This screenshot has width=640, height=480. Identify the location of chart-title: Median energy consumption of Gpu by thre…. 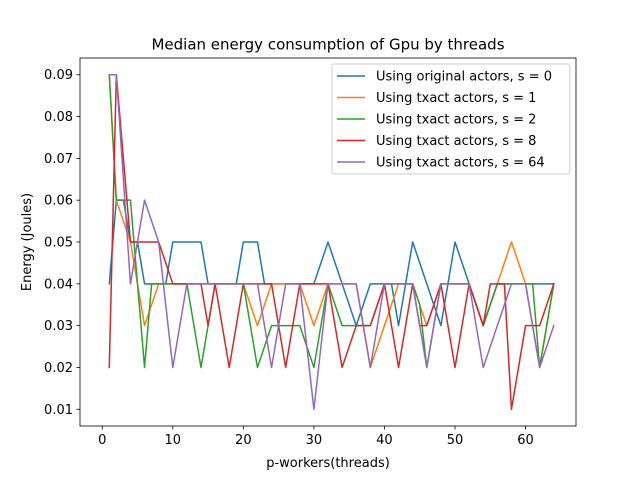
(327, 45).